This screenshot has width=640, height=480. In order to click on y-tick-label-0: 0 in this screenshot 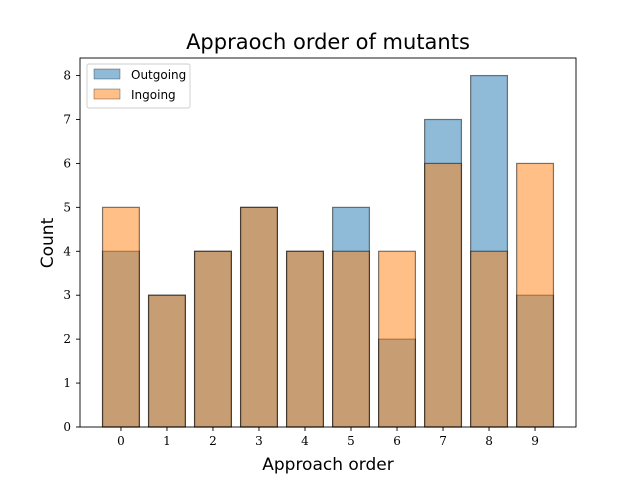, I will do `click(67, 427)`.